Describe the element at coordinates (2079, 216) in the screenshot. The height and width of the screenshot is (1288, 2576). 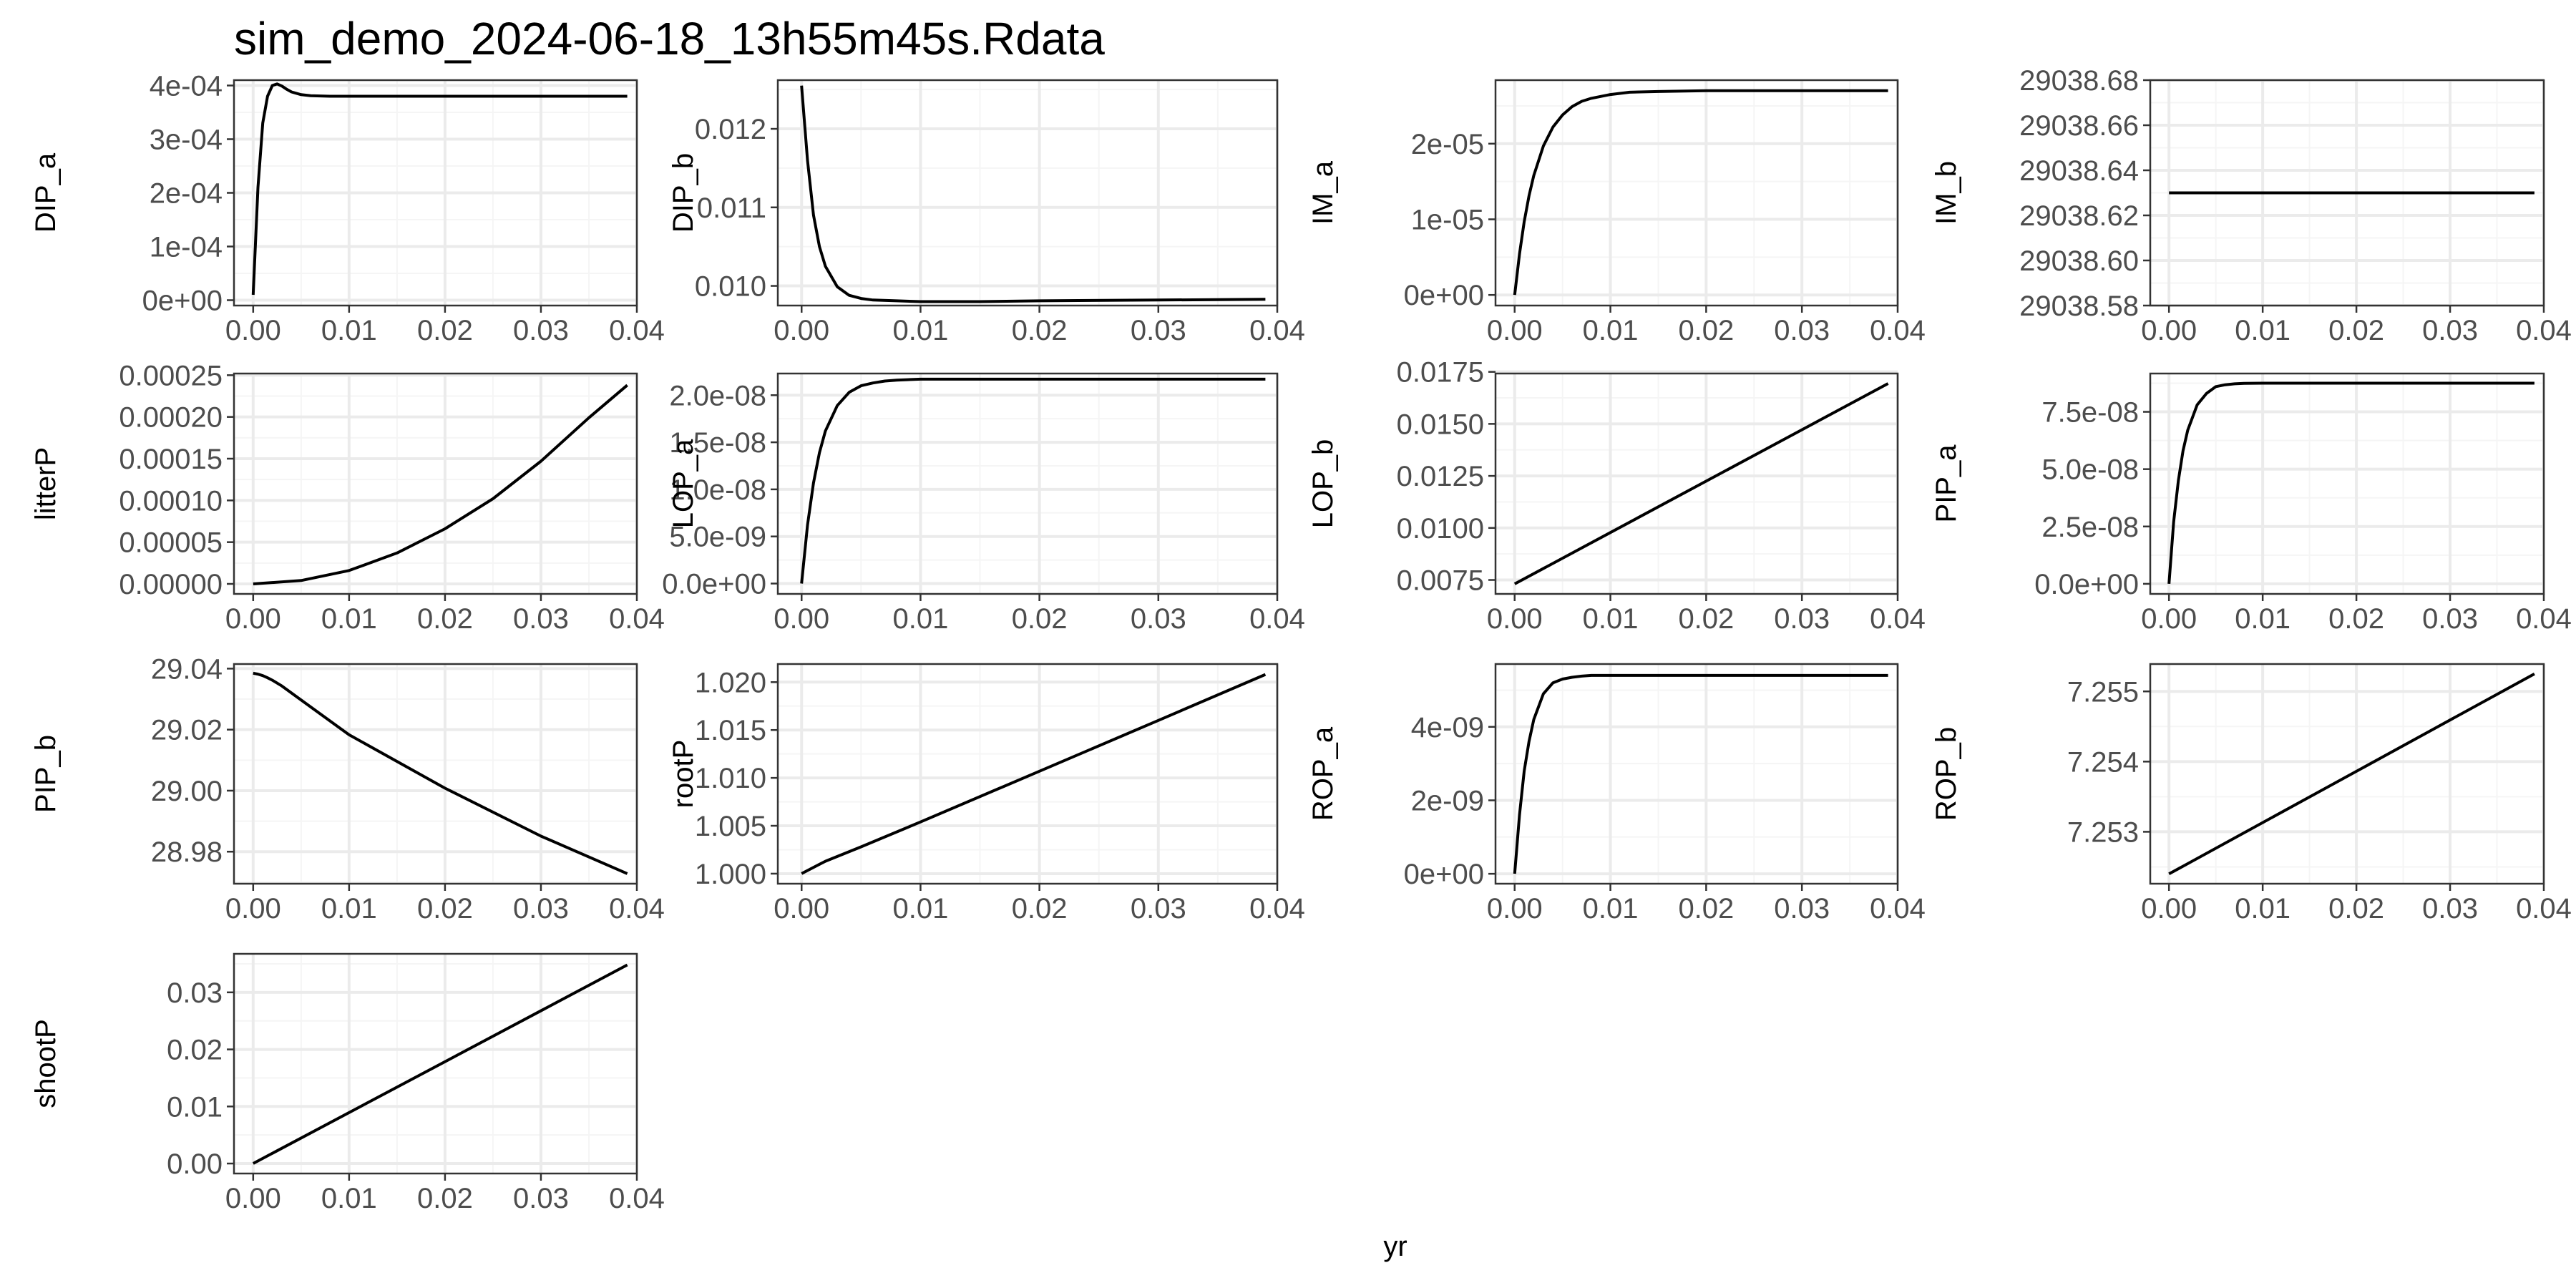
I see `y-tick-label: 29038.62` at that location.